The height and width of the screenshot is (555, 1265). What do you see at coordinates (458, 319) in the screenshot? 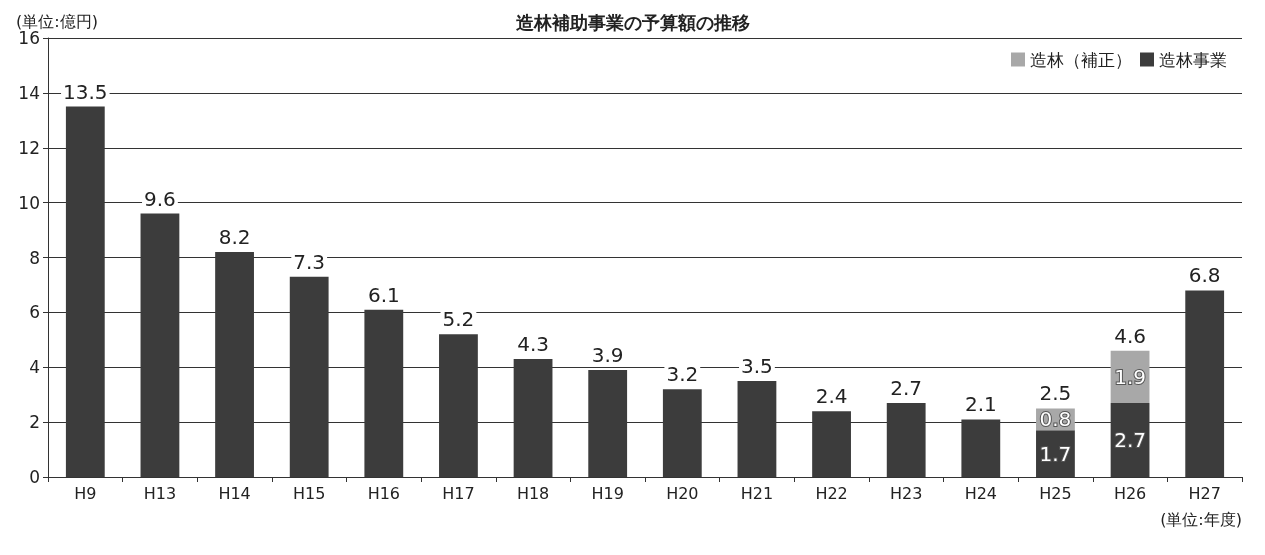
I see `total-label: 5.2` at bounding box center [458, 319].